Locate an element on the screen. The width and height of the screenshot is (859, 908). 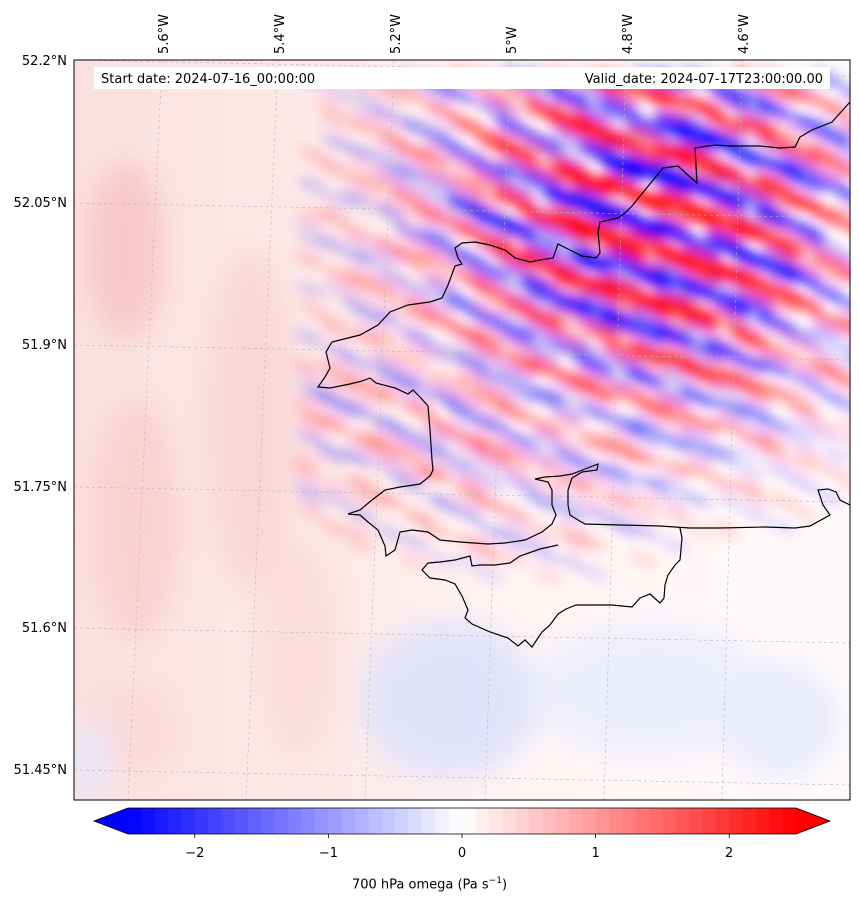
lon-label: 4.6°W is located at coordinates (744, 34).